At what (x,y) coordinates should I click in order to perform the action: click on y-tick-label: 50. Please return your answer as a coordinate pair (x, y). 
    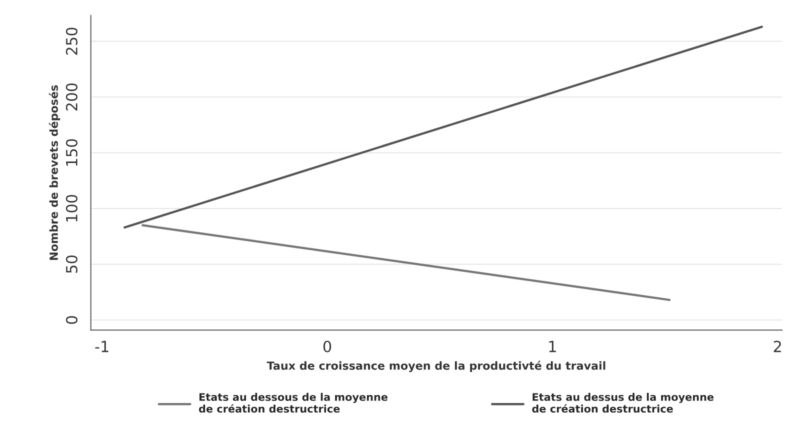
    Looking at the image, I should click on (72, 264).